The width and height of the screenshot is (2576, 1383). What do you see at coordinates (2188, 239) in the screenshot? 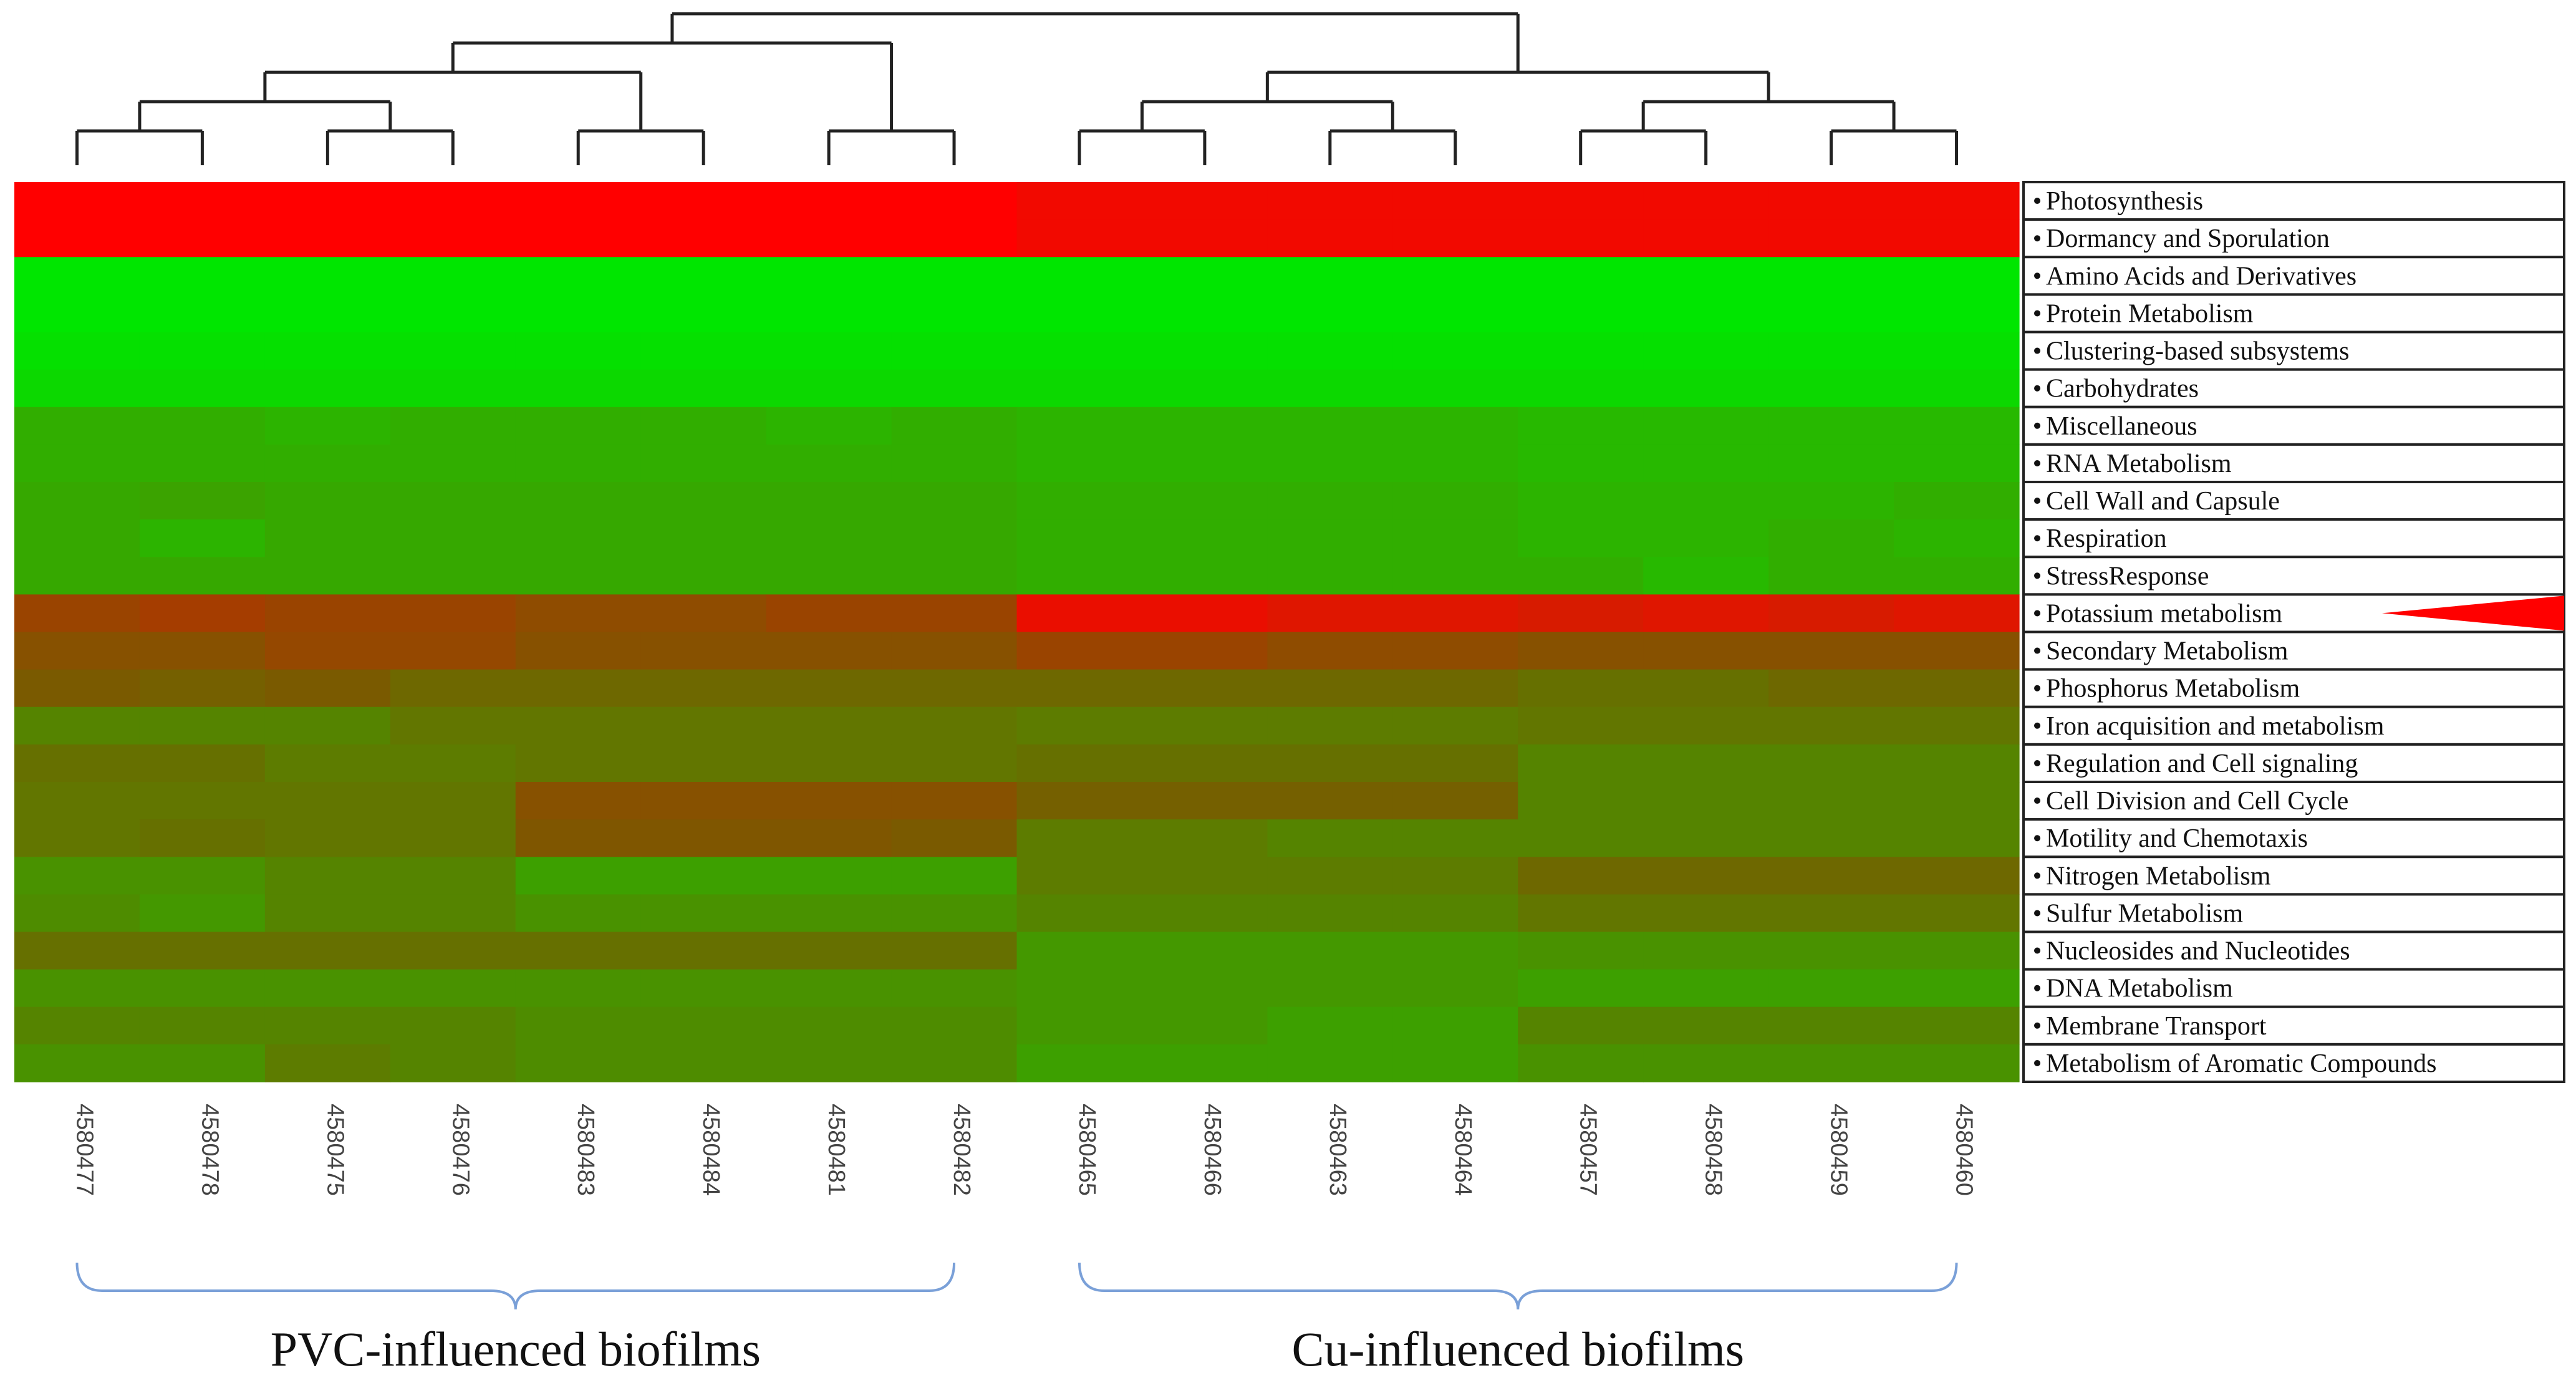
I see `row-label: Dormancy and Sporulation` at bounding box center [2188, 239].